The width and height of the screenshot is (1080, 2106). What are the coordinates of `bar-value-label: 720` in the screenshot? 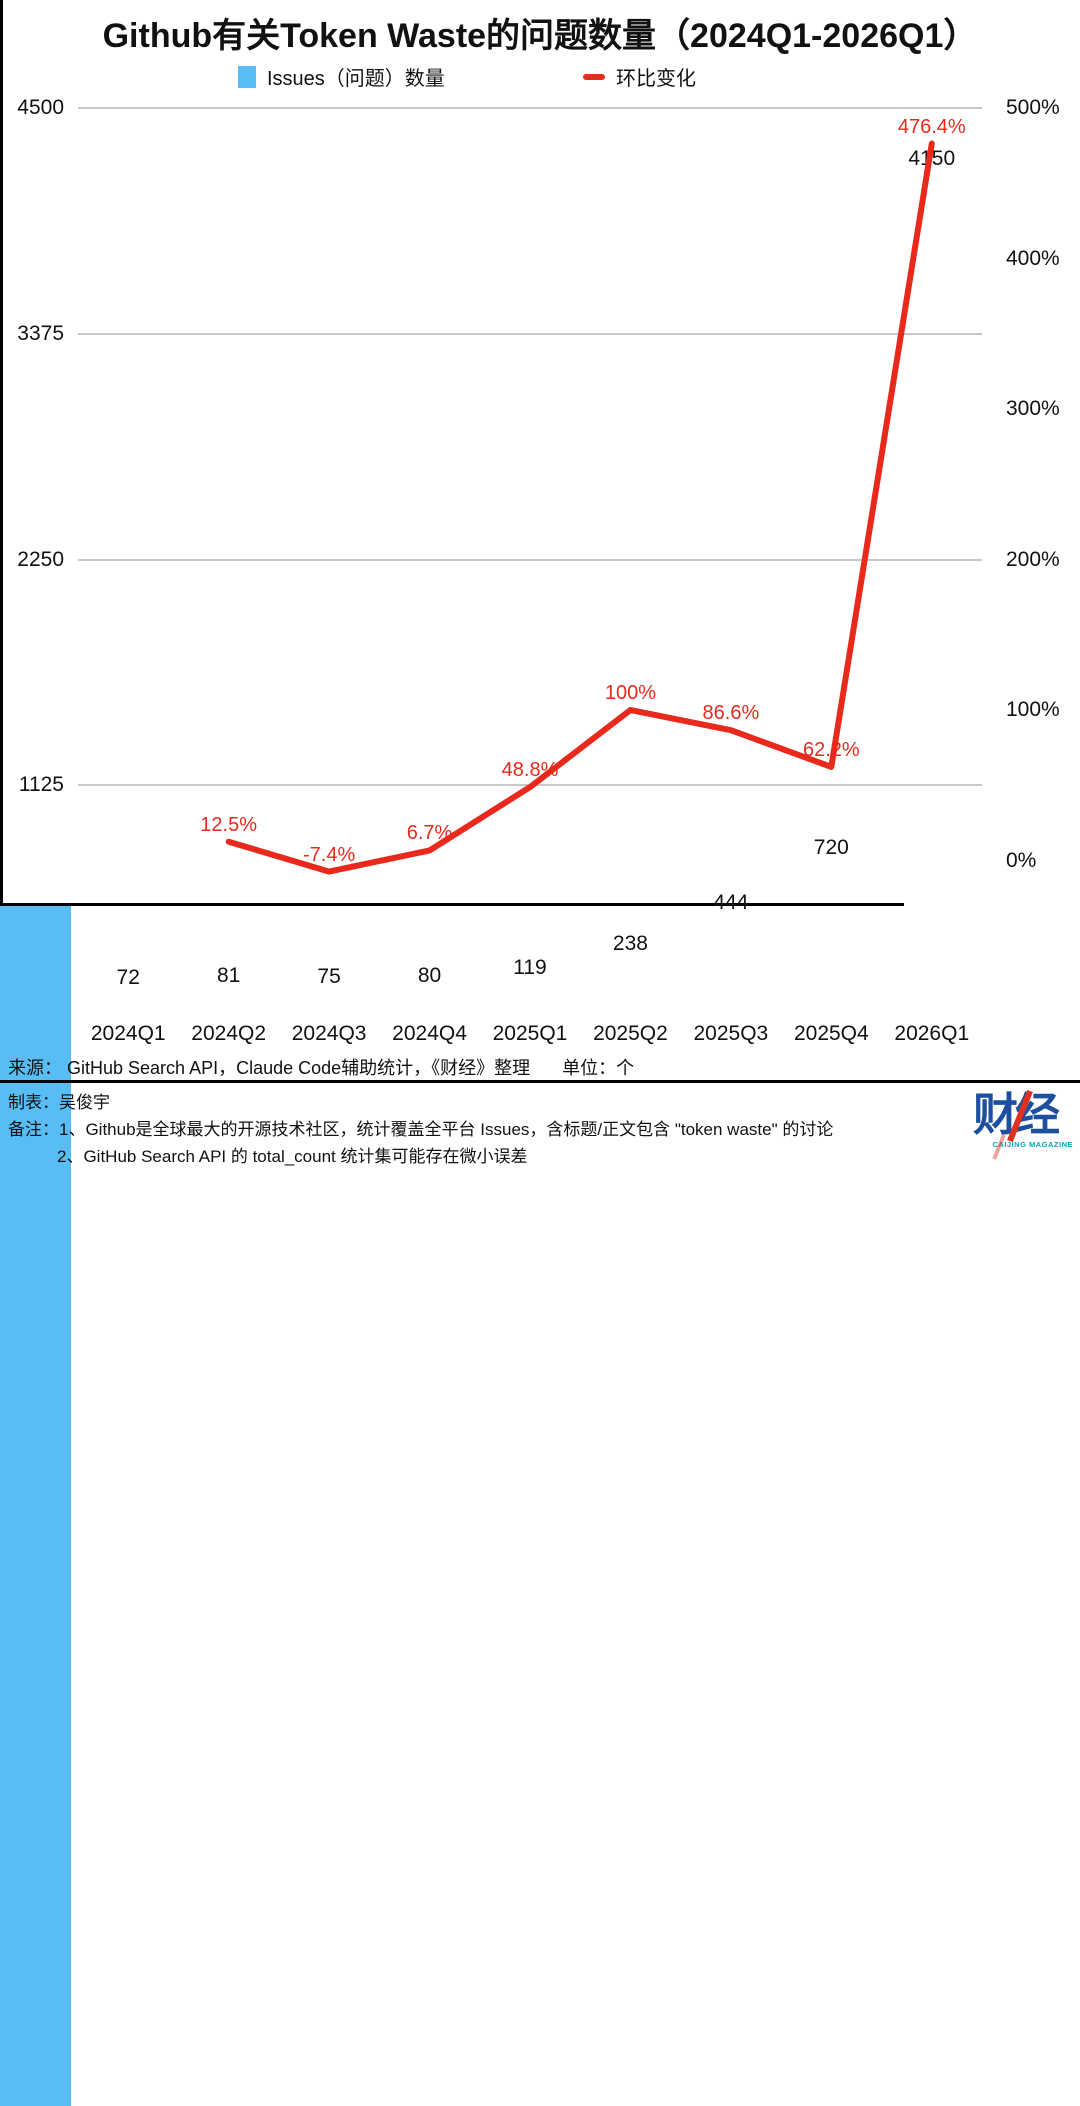 It's located at (831, 847).